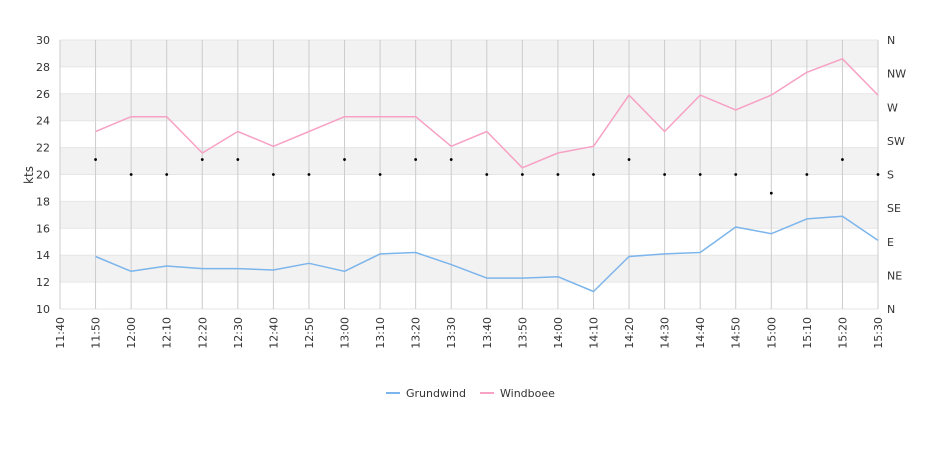 This screenshot has width=940, height=450. Describe the element at coordinates (43, 309) in the screenshot. I see `y-tick-label: 10` at that location.